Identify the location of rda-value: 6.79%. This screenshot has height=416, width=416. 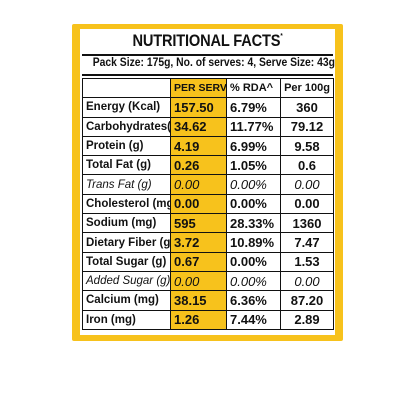
(253, 107).